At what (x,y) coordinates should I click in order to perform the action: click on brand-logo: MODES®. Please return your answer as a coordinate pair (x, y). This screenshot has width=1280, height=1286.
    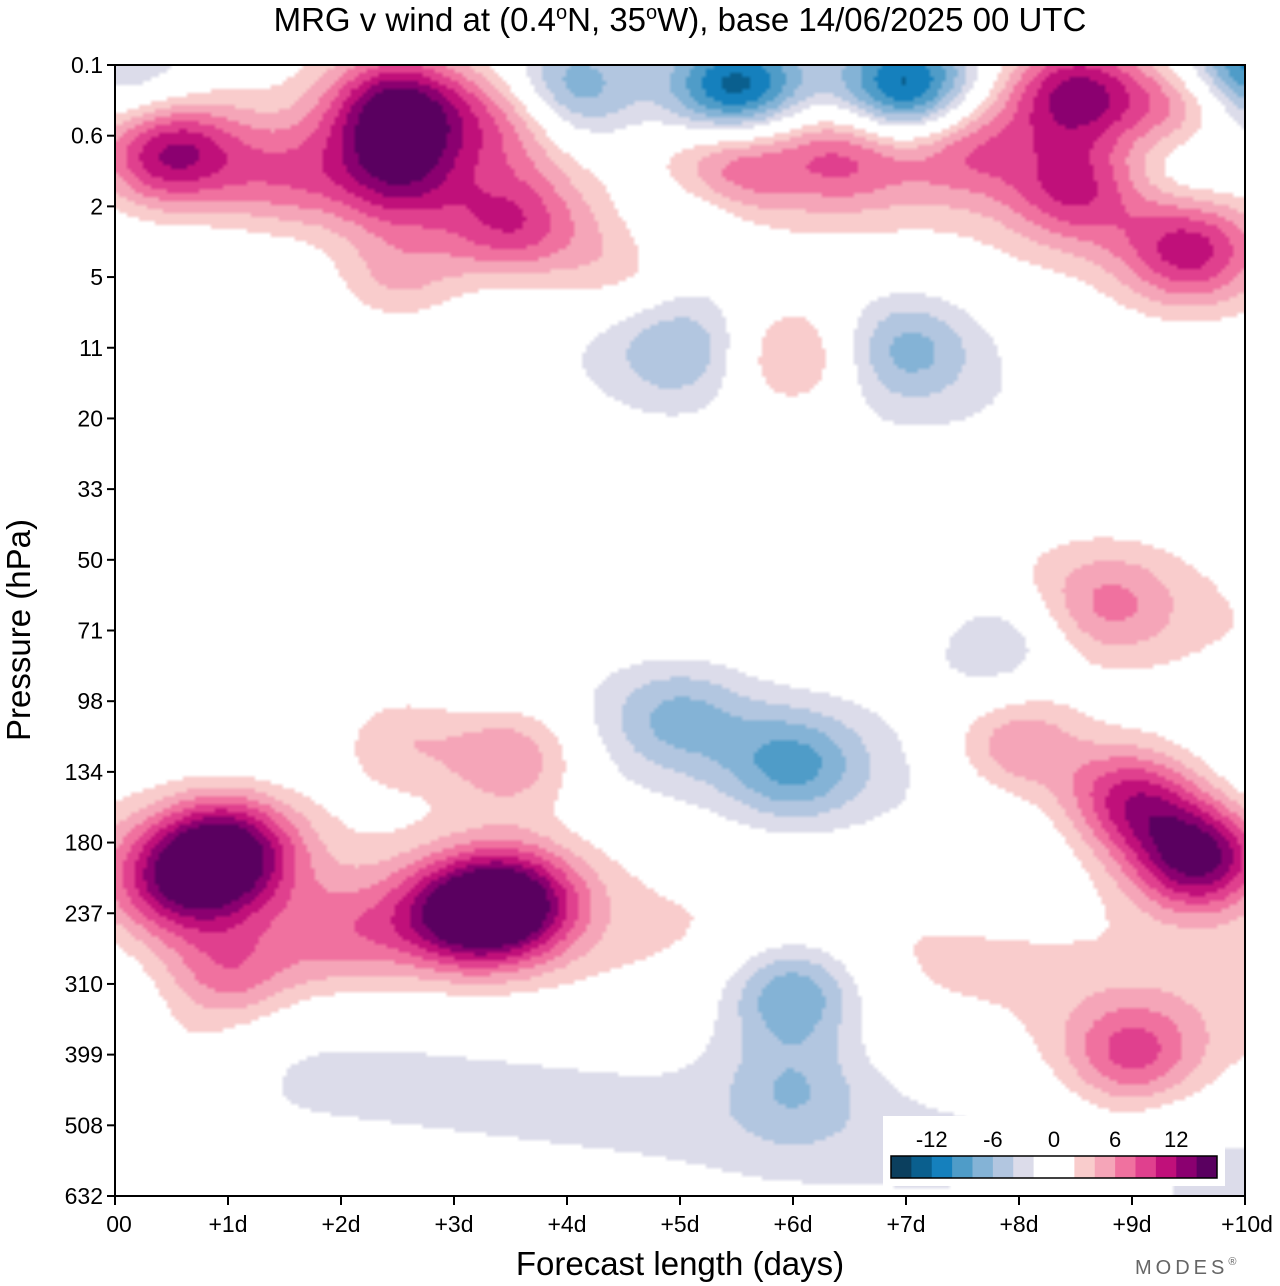
    Looking at the image, I should click on (1187, 1267).